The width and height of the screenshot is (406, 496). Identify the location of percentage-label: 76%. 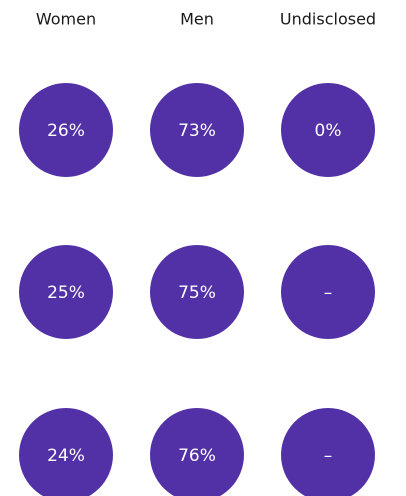
(197, 456).